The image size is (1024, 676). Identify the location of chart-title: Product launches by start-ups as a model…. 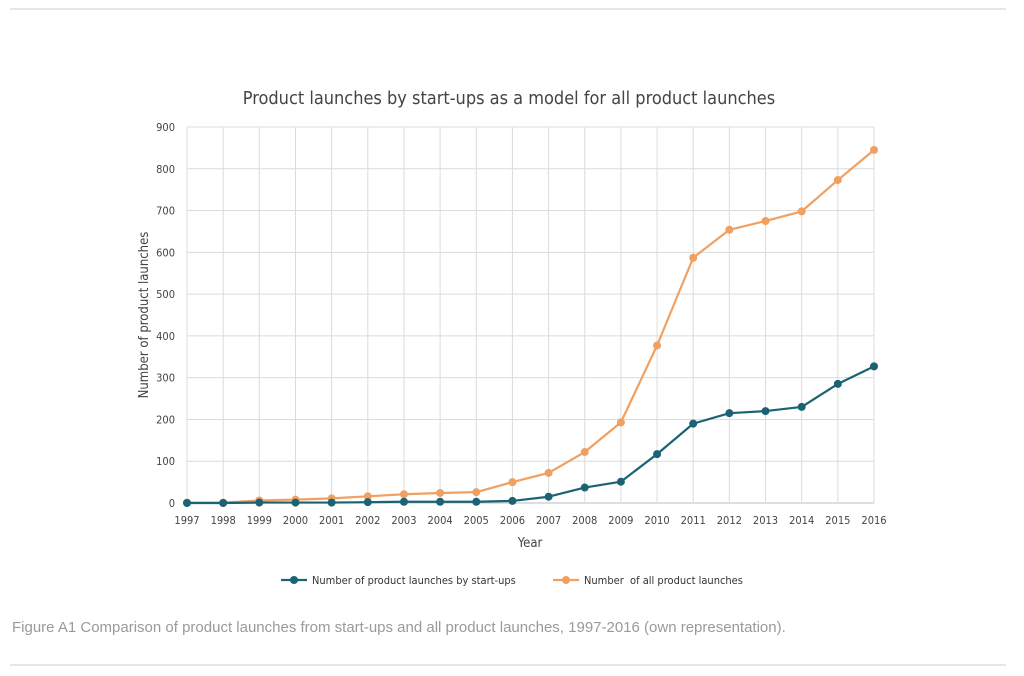
(509, 98).